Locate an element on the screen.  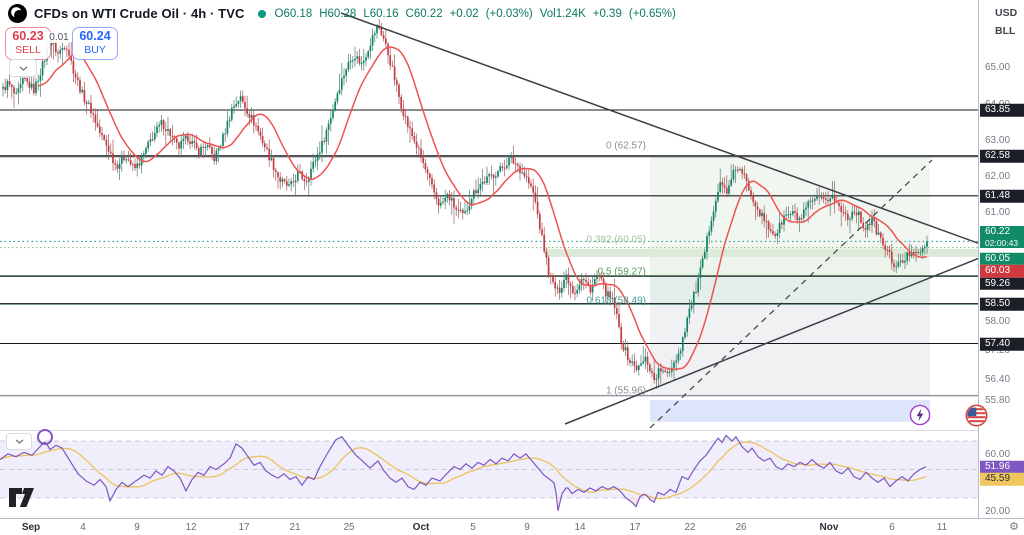
trendline-ascending-support is located at coordinates (780, 338).